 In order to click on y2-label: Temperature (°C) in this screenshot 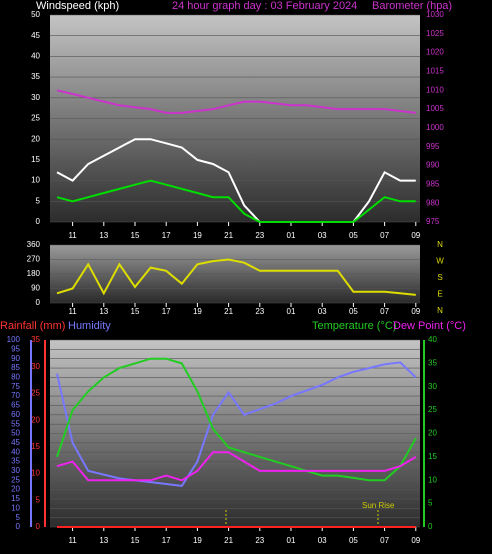, I will do `click(354, 326)`.